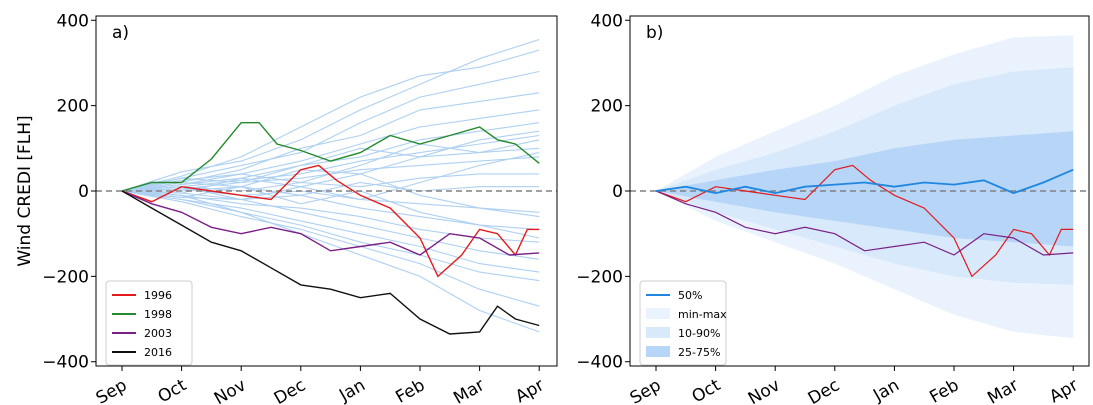  Describe the element at coordinates (158, 333) in the screenshot. I see `legend-label: 2003` at that location.